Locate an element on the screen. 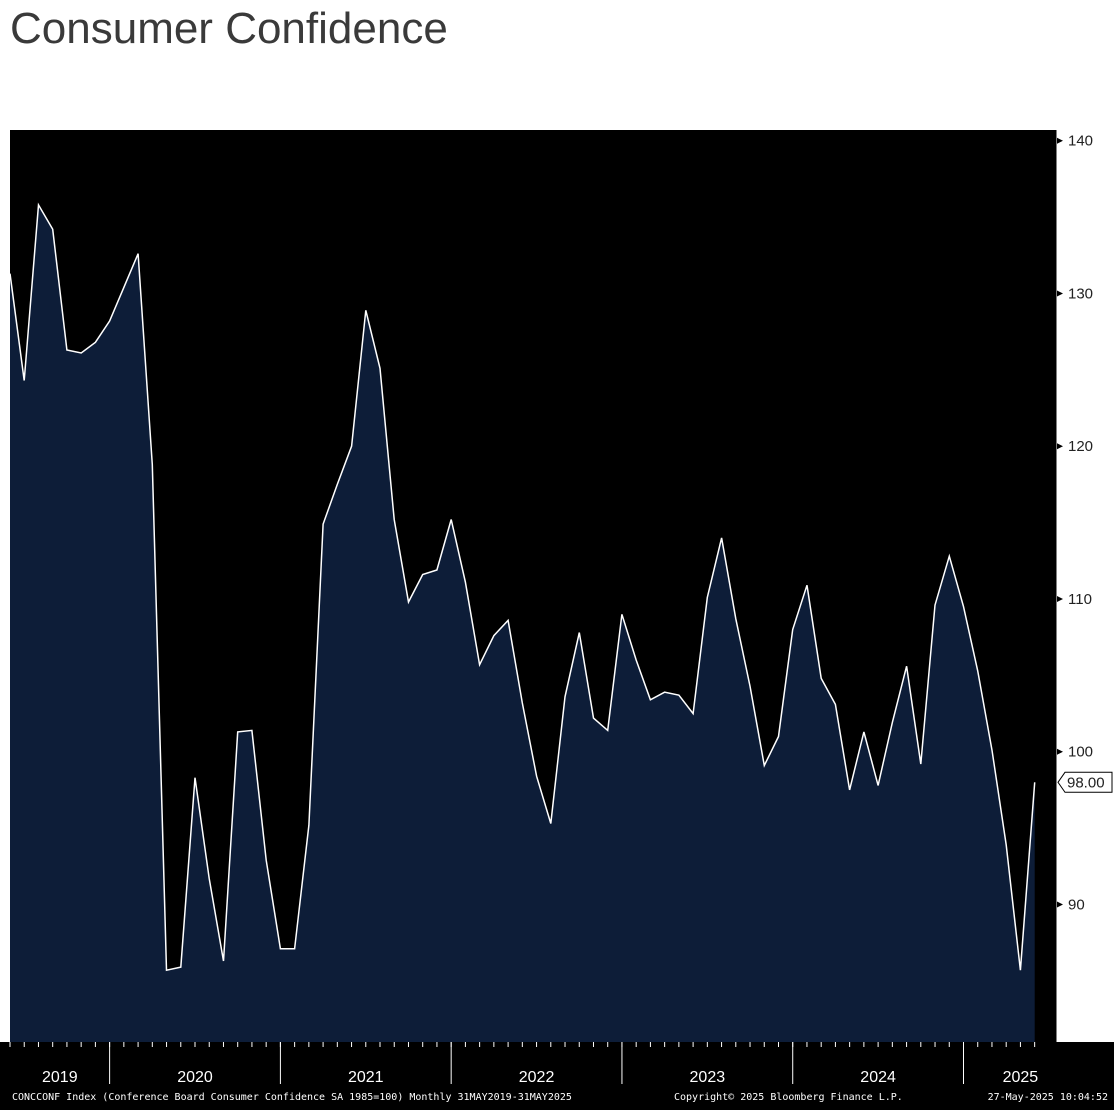 This screenshot has height=1115, width=1114. y-tick-label: 110 is located at coordinates (1080, 599).